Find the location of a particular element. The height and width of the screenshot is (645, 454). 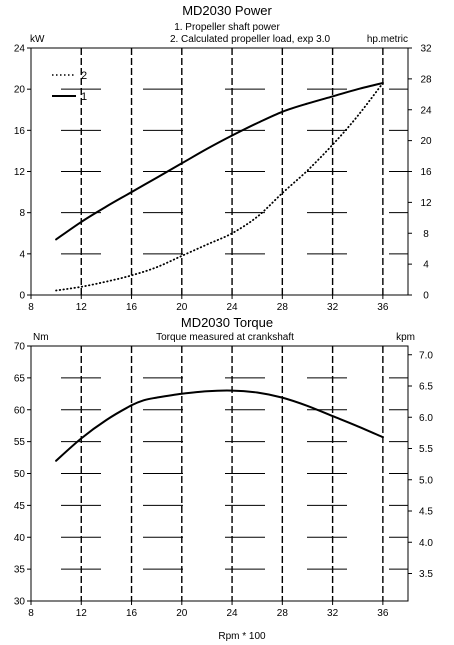

torque-right-tick-label: 4.0 is located at coordinates (426, 543).